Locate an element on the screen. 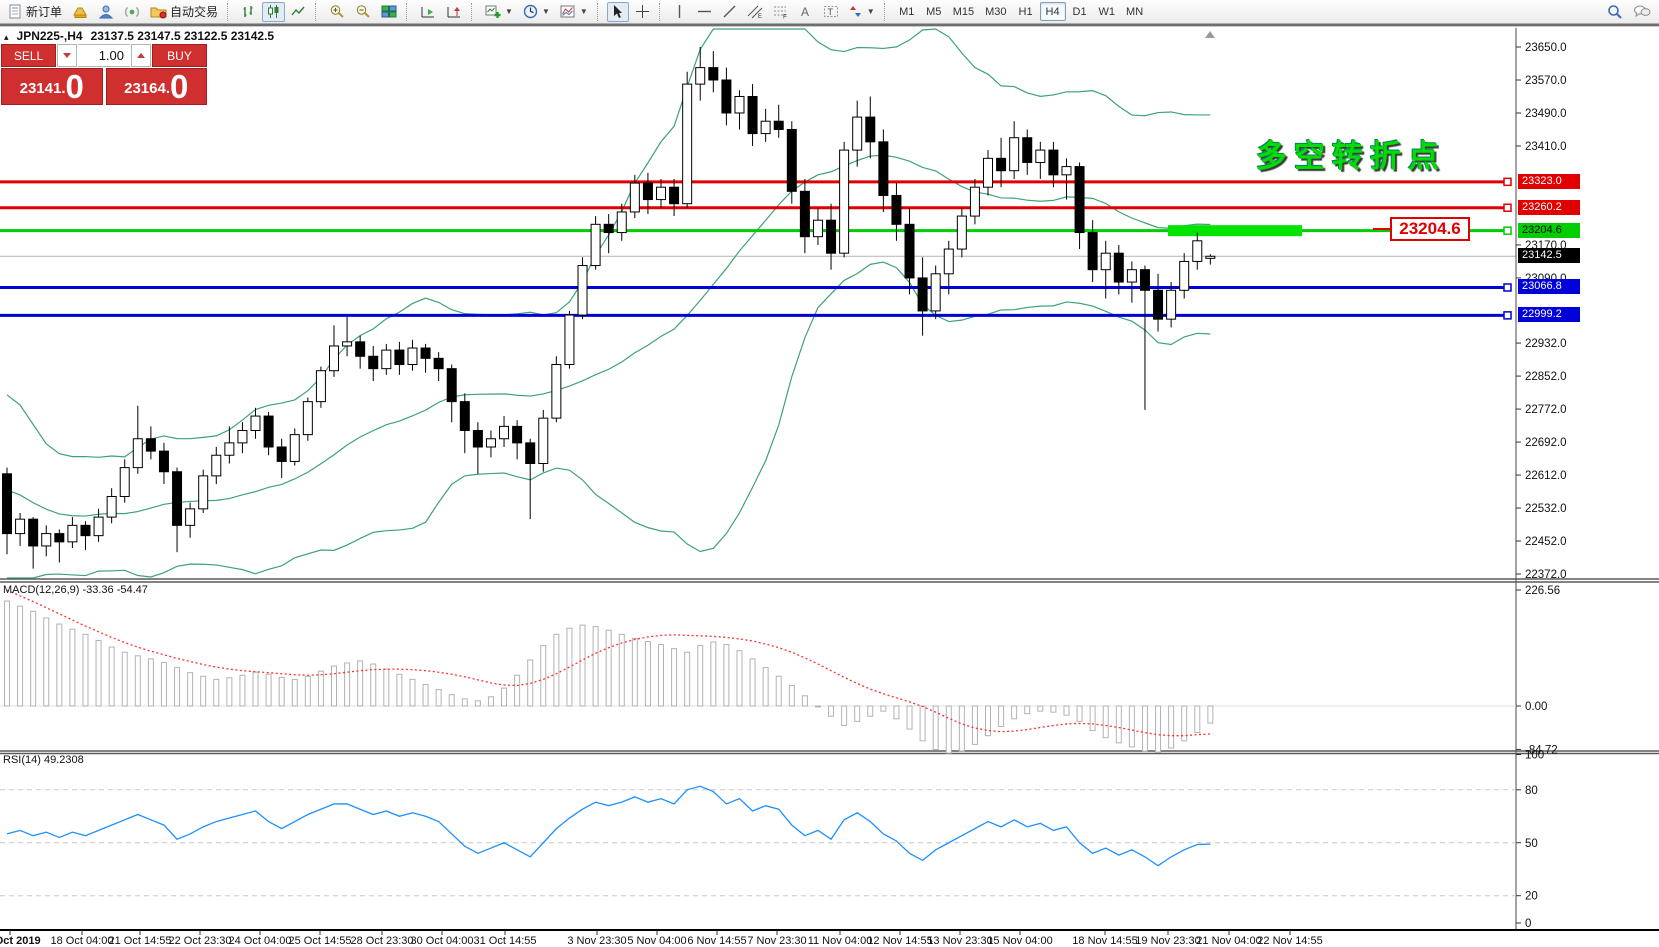 Image resolution: width=1659 pixels, height=947 pixels. time-axis-label: 6 Nov 14:55 is located at coordinates (716, 941).